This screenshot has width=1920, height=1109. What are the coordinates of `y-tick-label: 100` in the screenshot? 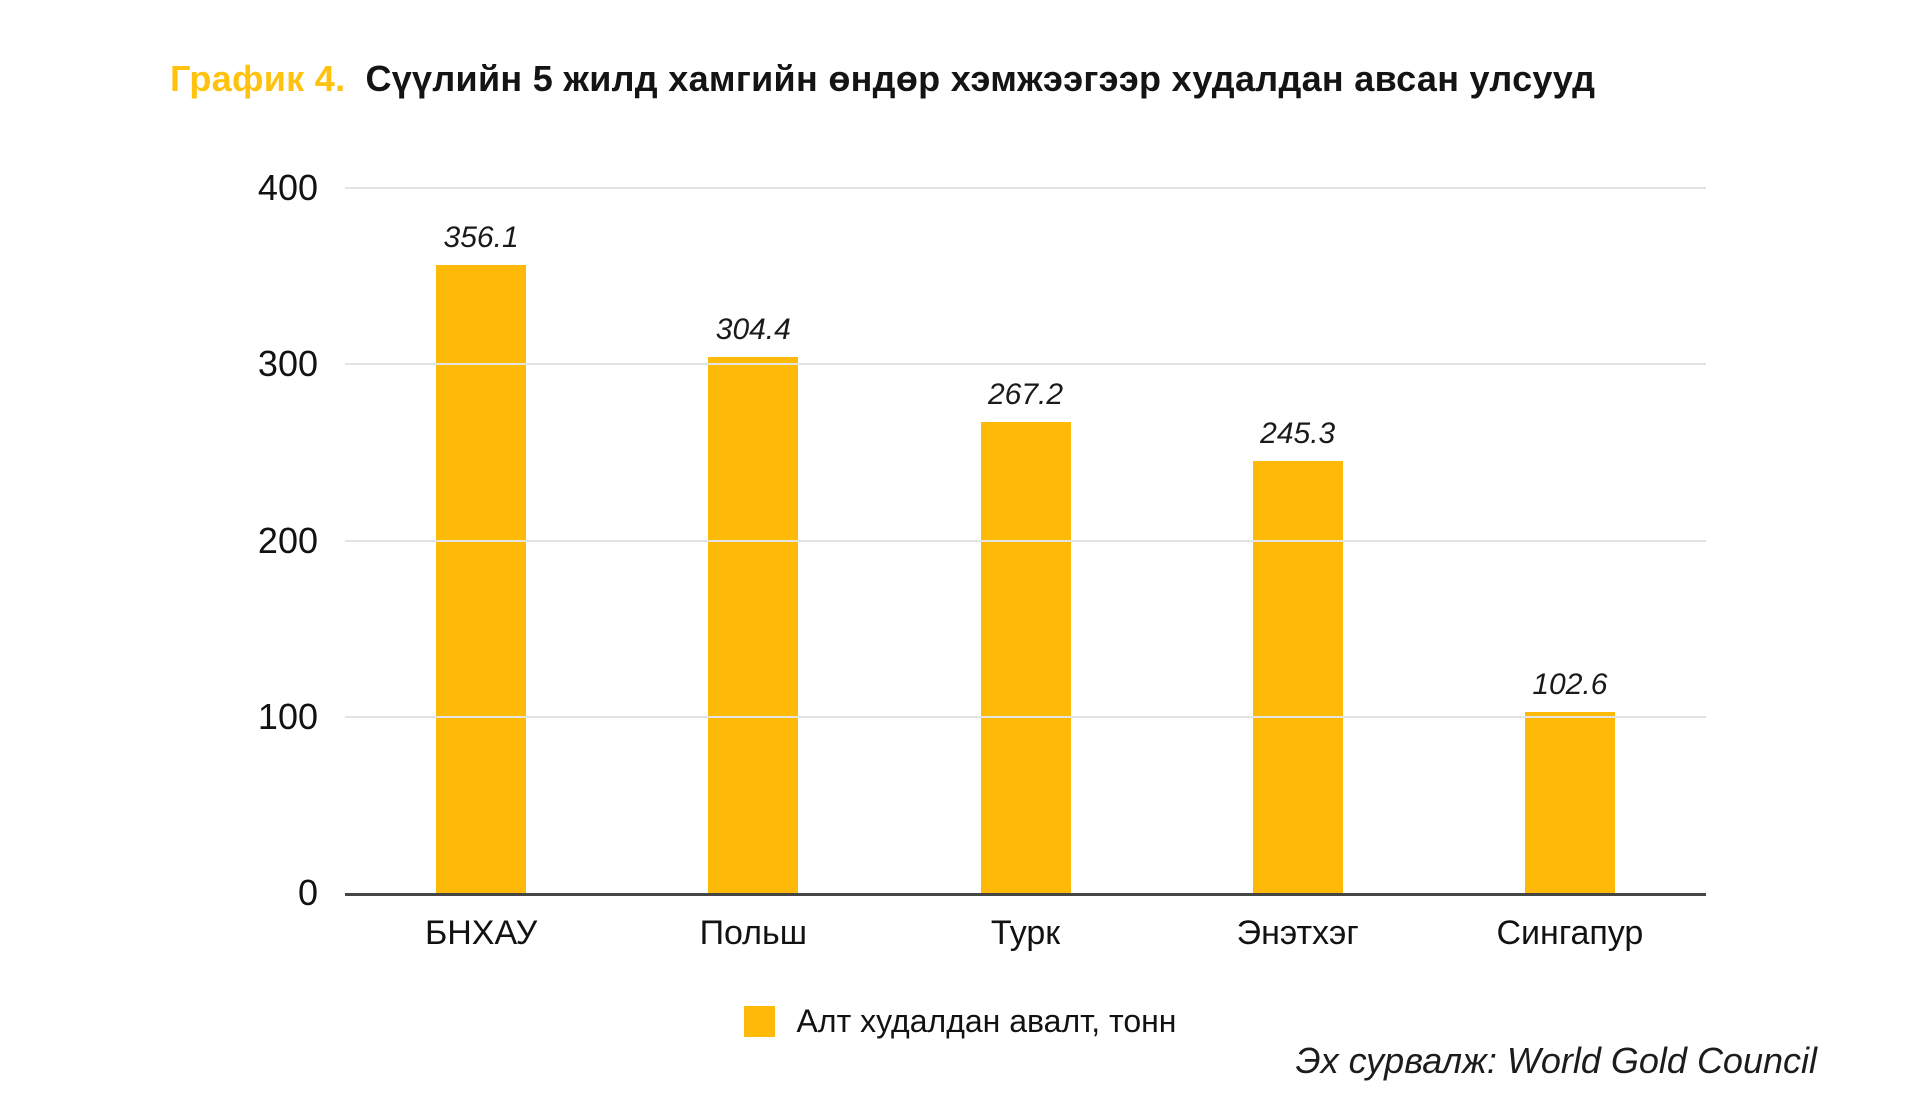 It's located at (287, 716).